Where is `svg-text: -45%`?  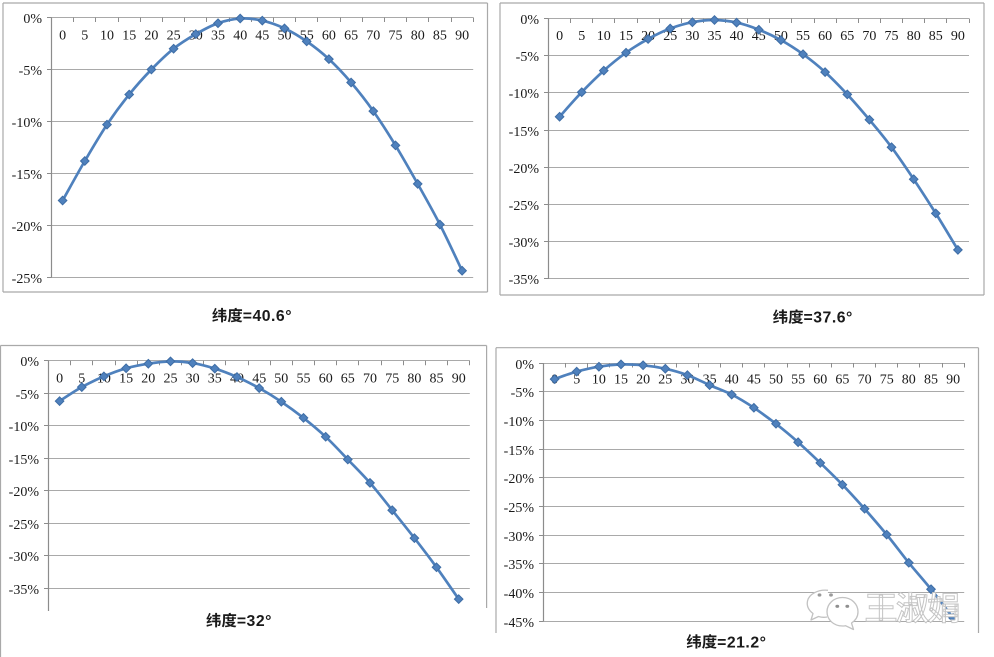
svg-text: -45% is located at coordinates (519, 623).